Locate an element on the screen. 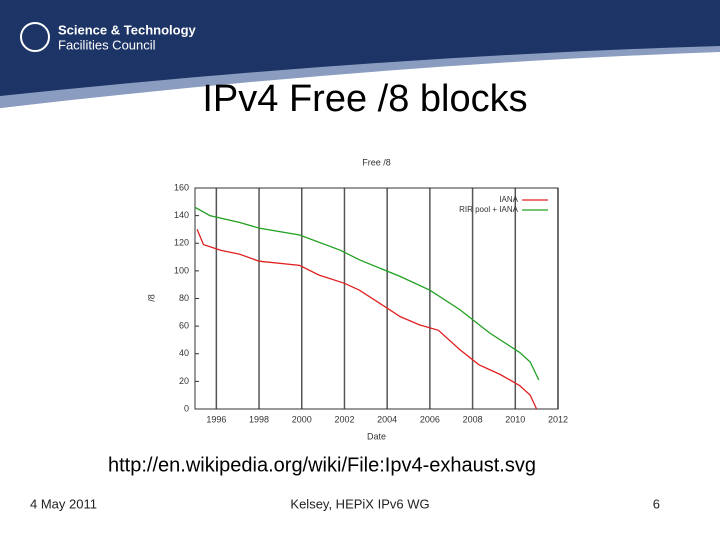 The image size is (720, 545). logo-mark is located at coordinates (35, 37).